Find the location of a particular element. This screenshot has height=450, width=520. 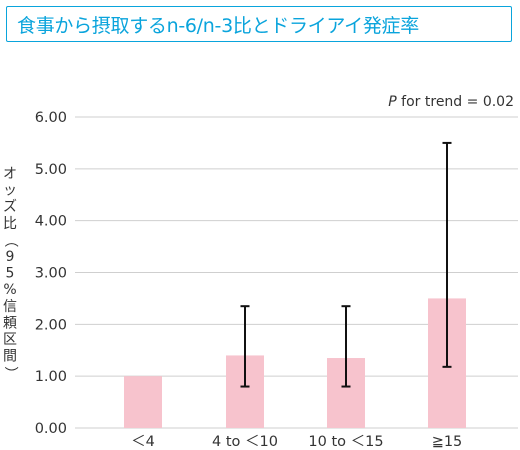

y-tick-label: 3.00 is located at coordinates (51, 274).